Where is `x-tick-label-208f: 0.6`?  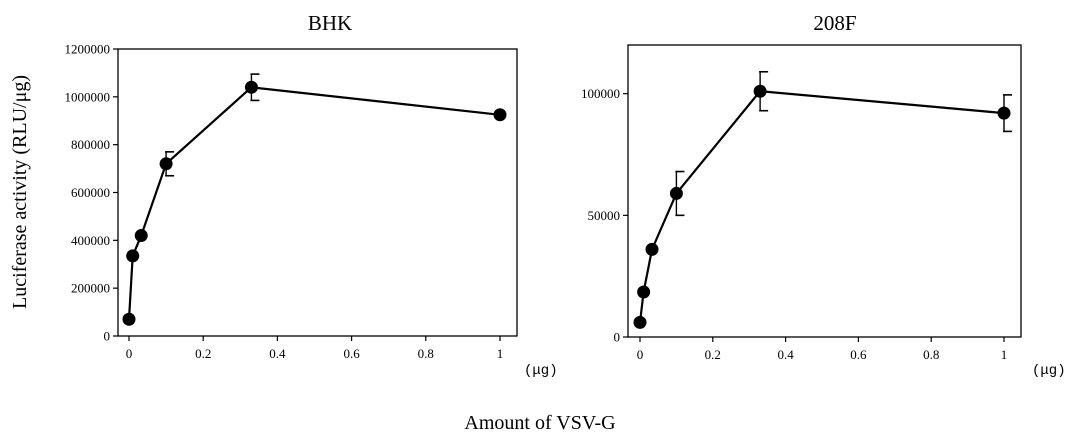 x-tick-label-208f: 0.6 is located at coordinates (858, 354).